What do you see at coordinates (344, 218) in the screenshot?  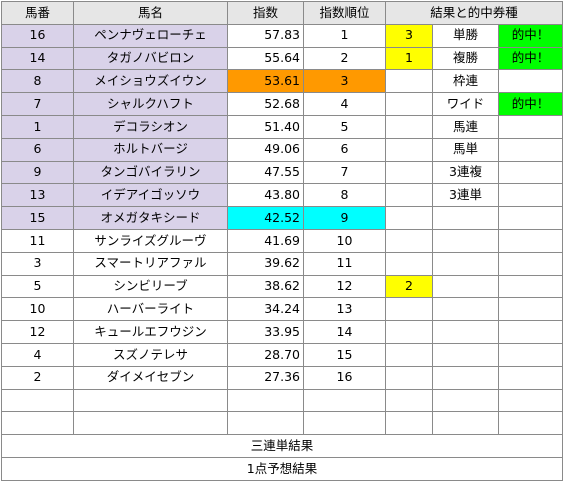 I see `cell-rank: 9` at bounding box center [344, 218].